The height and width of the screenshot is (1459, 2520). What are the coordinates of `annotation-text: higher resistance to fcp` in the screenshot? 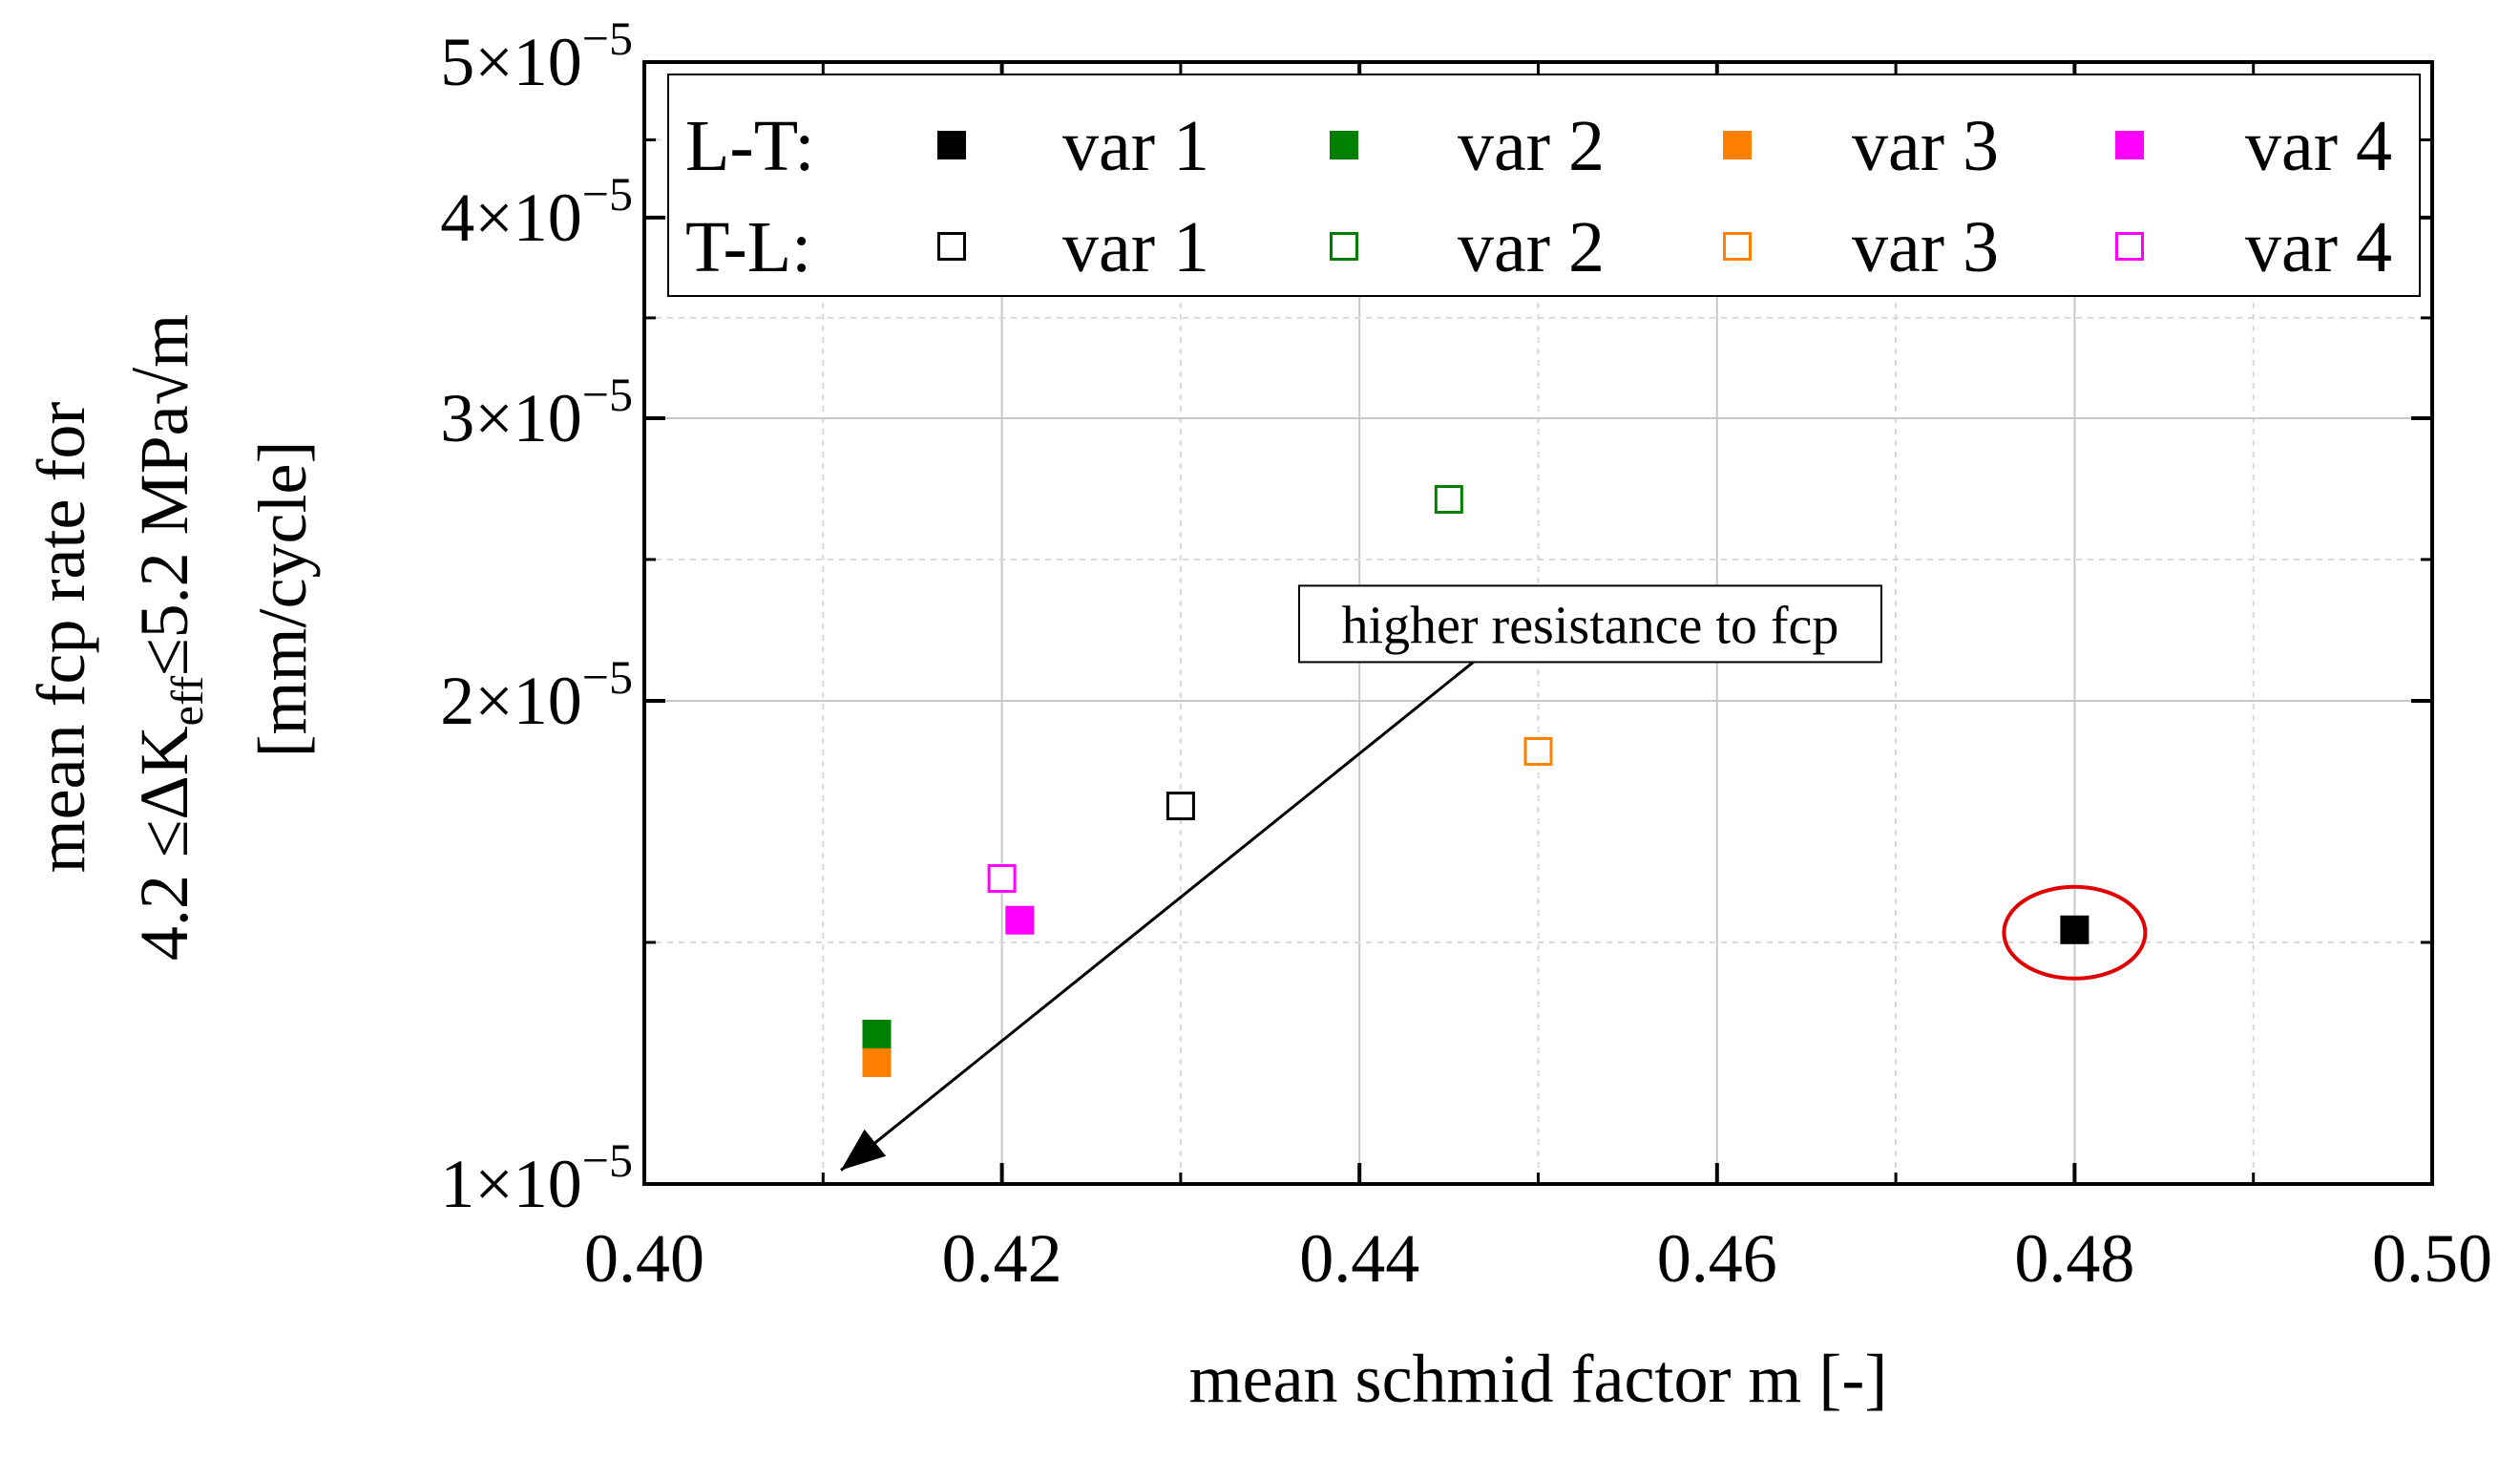 It's located at (1590, 625).